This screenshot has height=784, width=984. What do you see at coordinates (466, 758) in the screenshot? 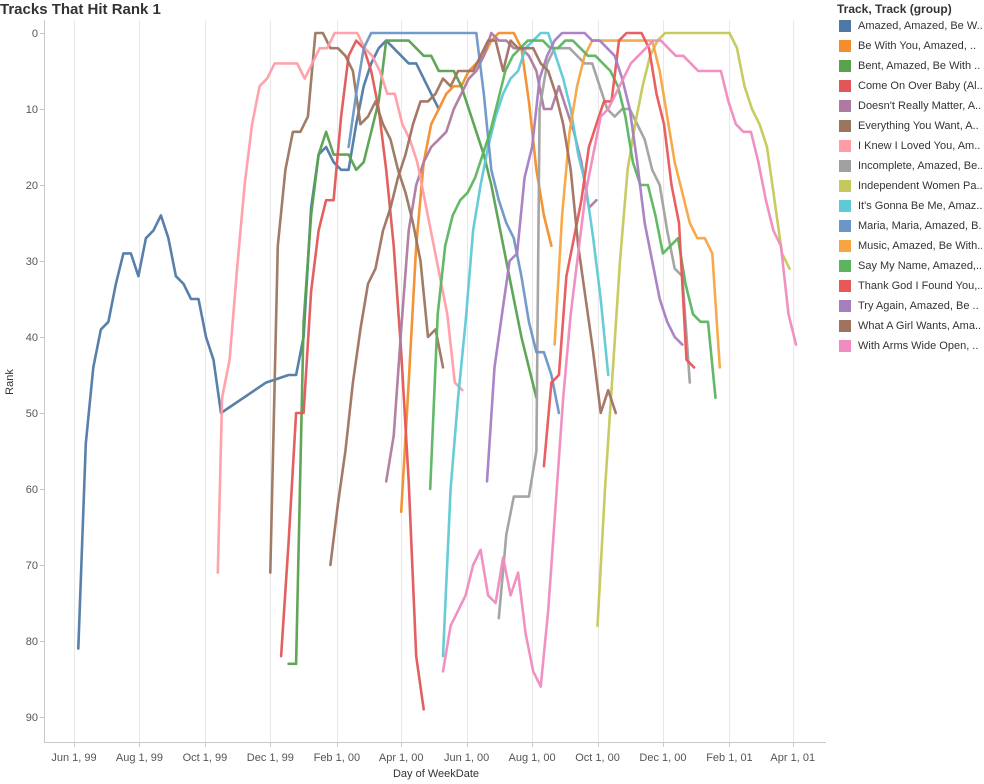
I see `x-tick-label: Jun 1, 00` at bounding box center [466, 758].